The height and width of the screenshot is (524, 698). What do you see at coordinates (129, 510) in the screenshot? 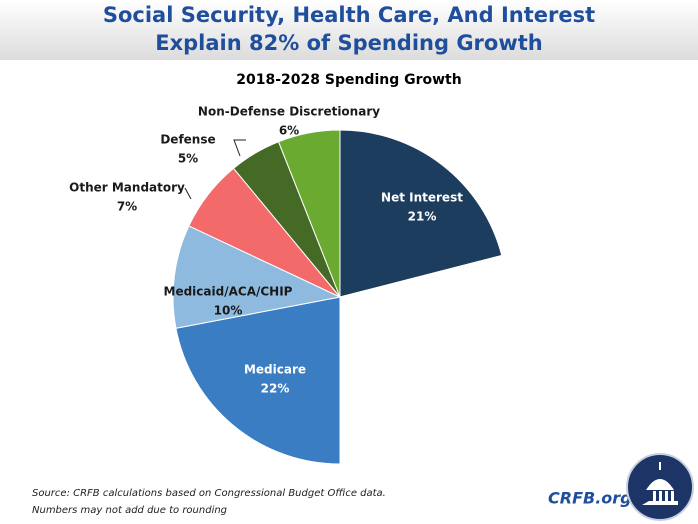
I see `note: Numbers may not add due to rounding` at bounding box center [129, 510].